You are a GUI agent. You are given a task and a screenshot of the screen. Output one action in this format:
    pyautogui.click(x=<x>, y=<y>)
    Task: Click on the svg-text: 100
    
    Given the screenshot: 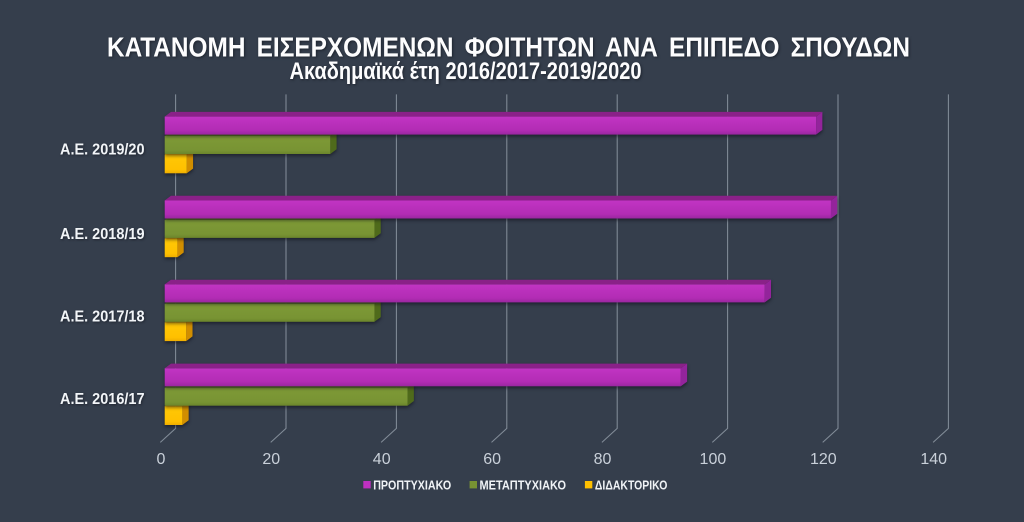 What is the action you would take?
    pyautogui.click(x=713, y=459)
    